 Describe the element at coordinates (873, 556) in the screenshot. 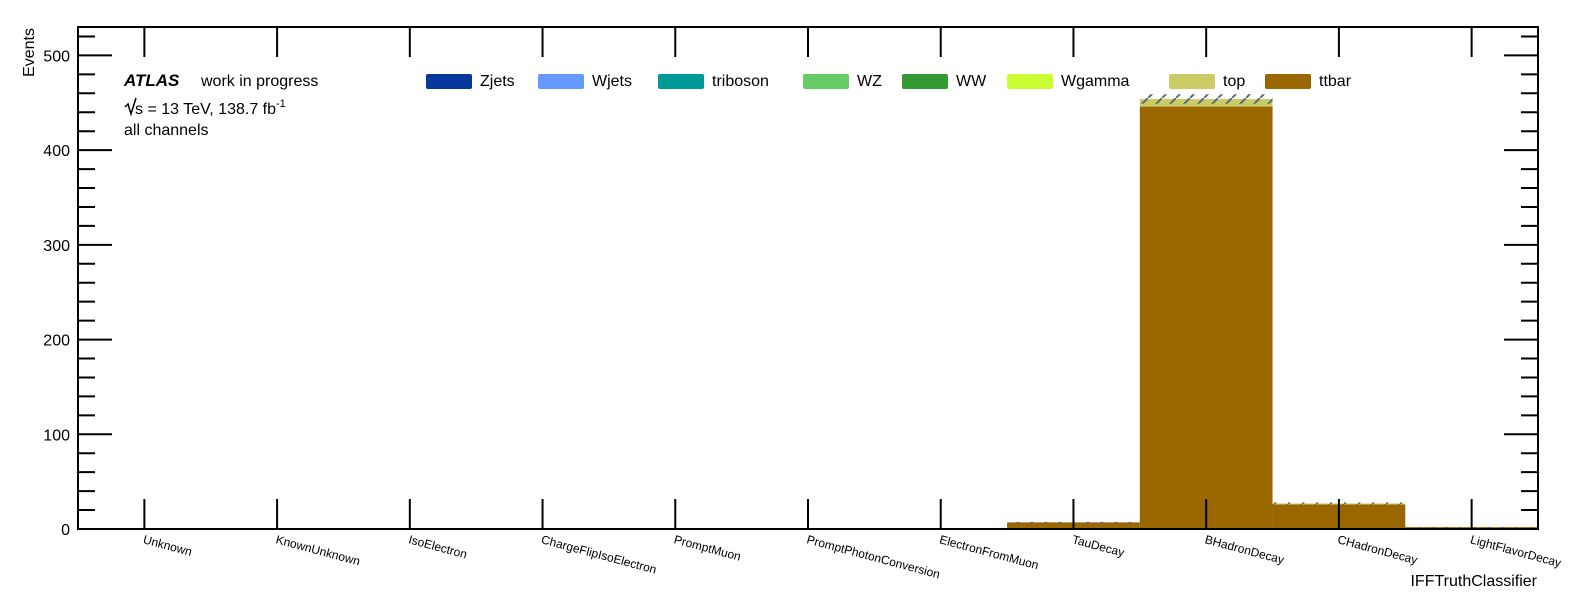

I see `x-tick-label: PromptPhotonConversion` at that location.